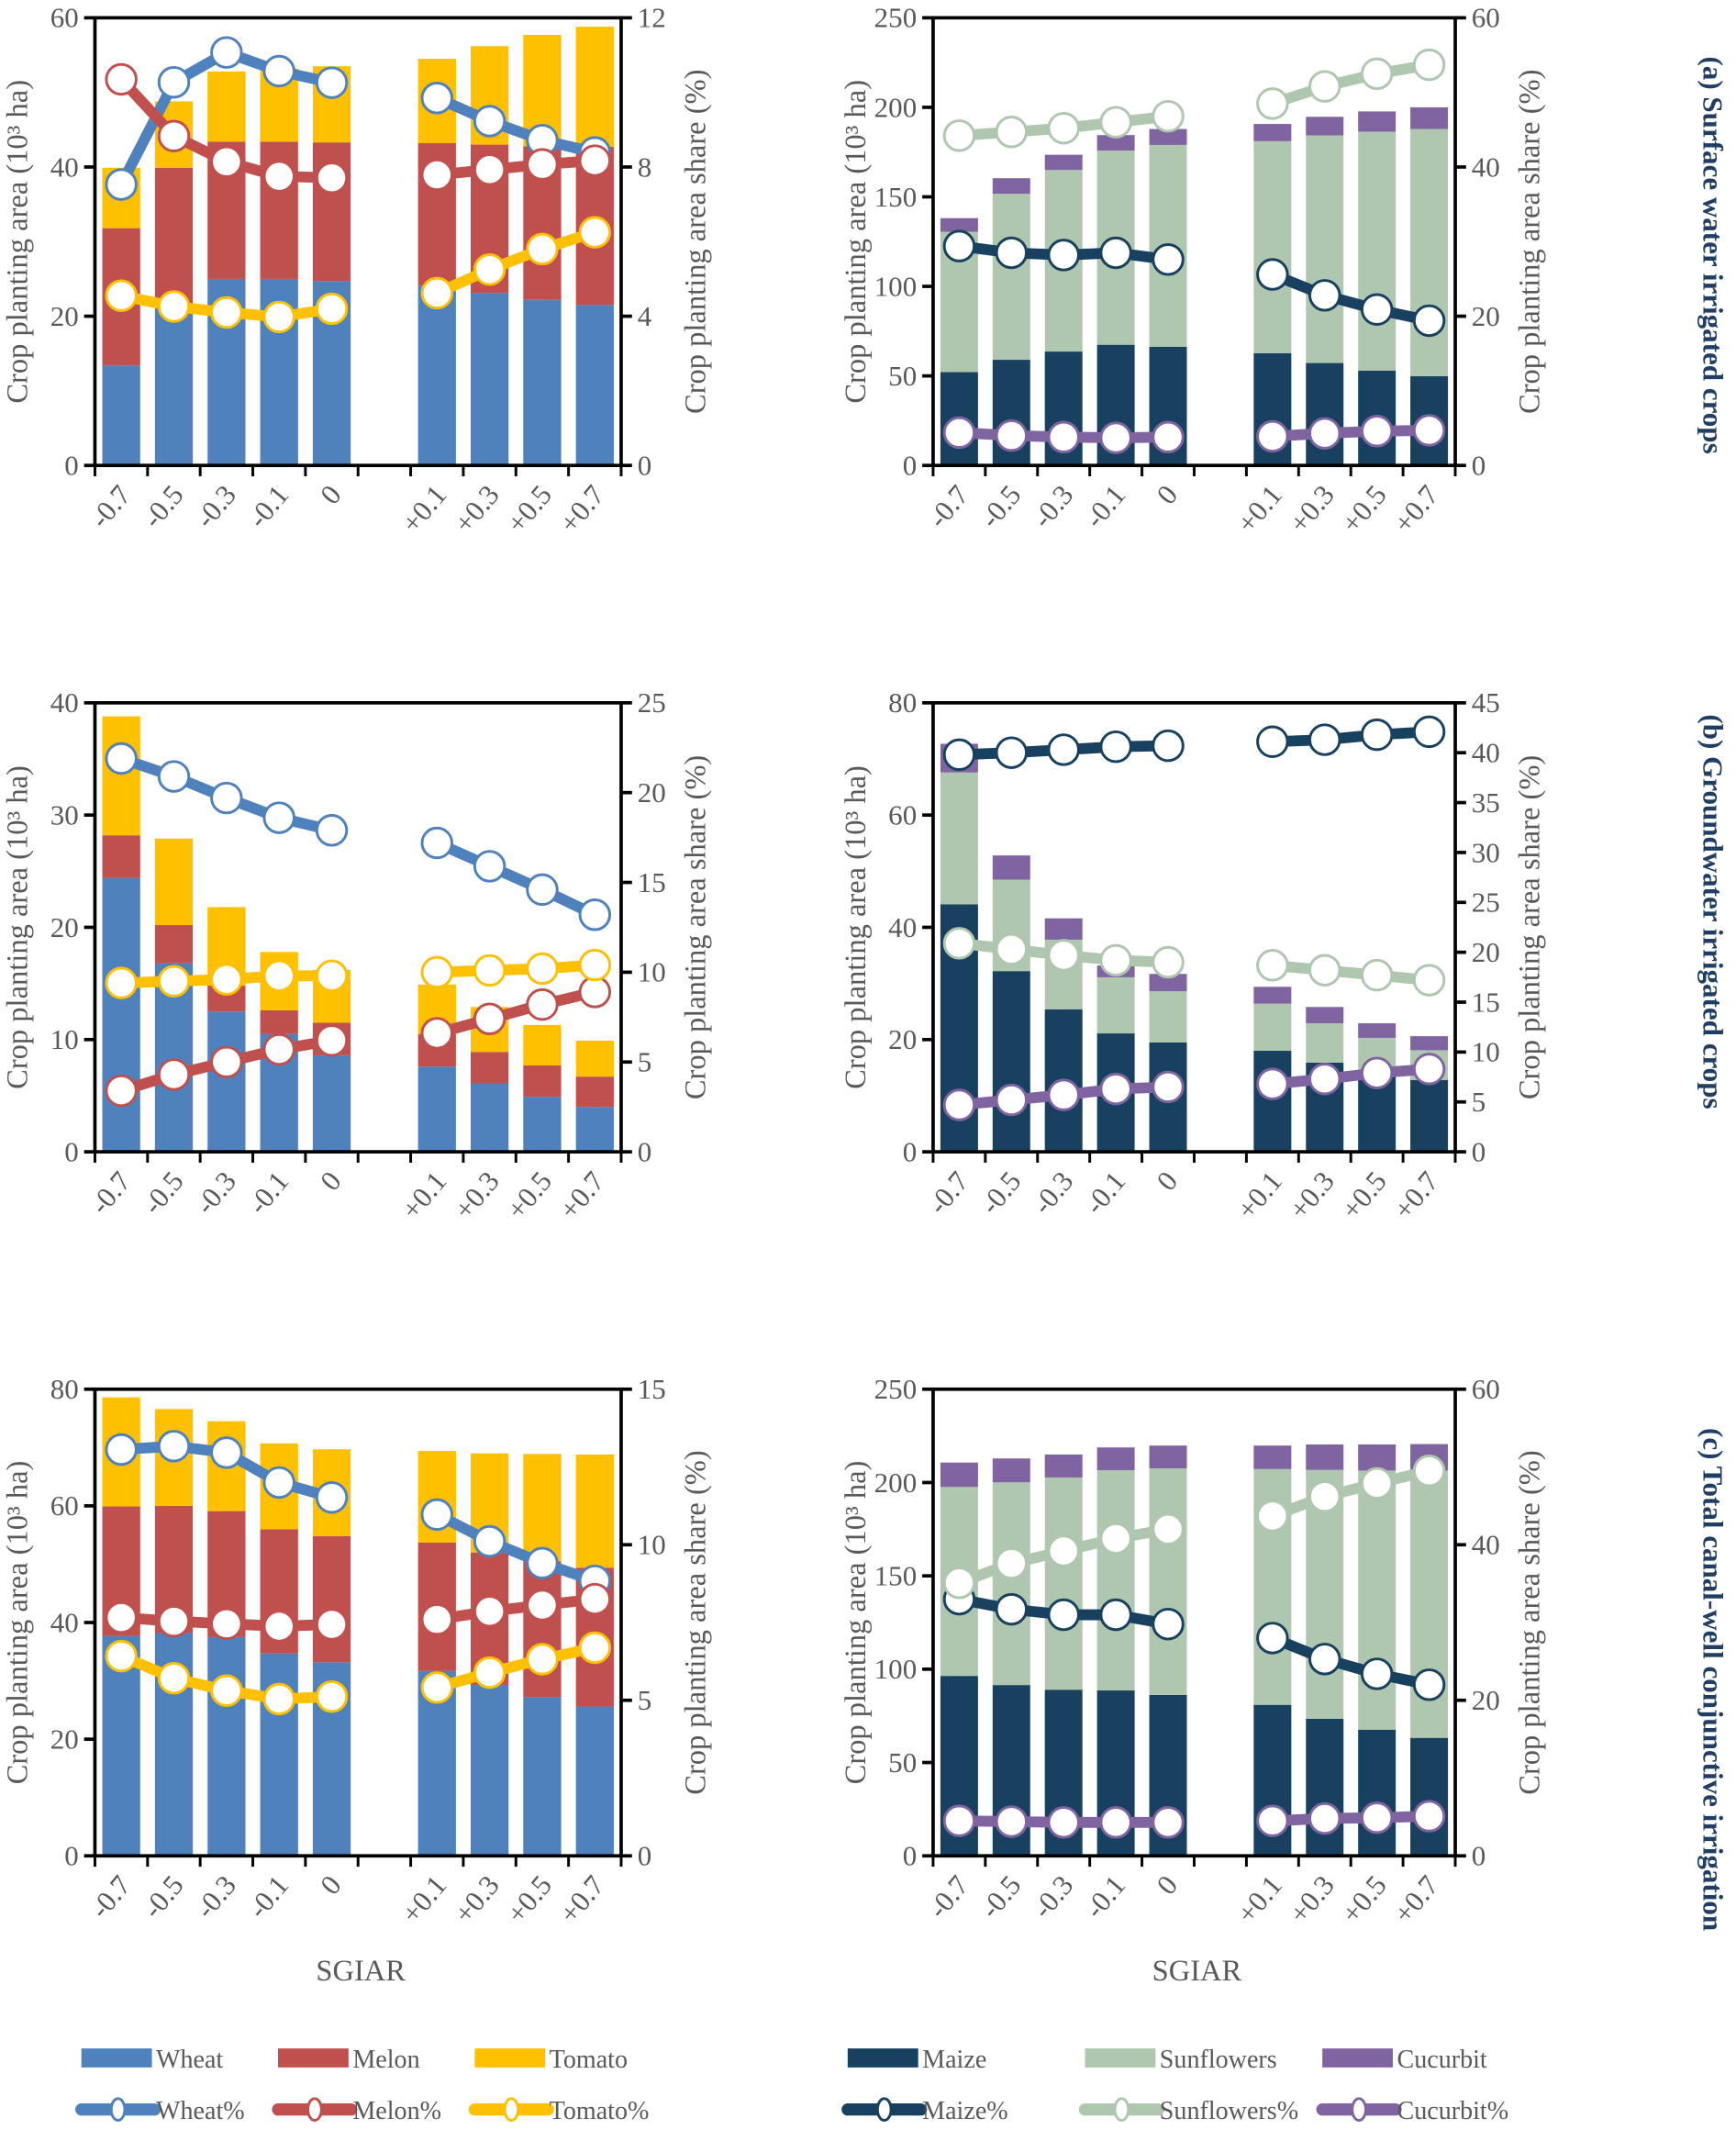  I want to click on y2-tick-label: 30, so click(1486, 852).